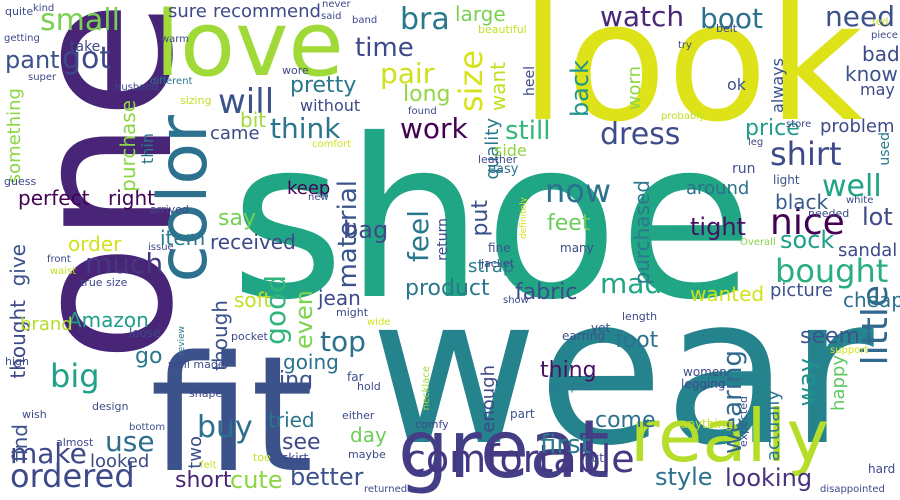 The height and width of the screenshot is (500, 900). What do you see at coordinates (727, 28) in the screenshot?
I see `cloud-word: belt` at bounding box center [727, 28].